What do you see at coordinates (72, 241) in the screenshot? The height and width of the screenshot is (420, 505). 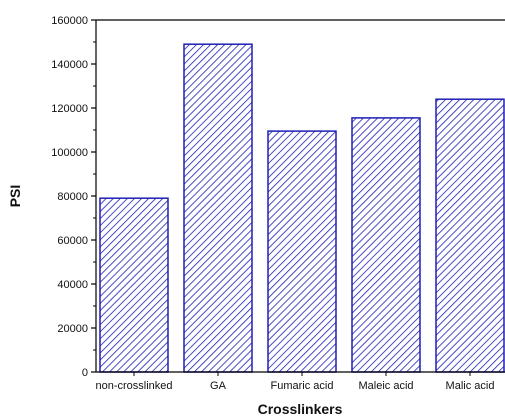 I see `y-tick-label: 60000` at bounding box center [72, 241].